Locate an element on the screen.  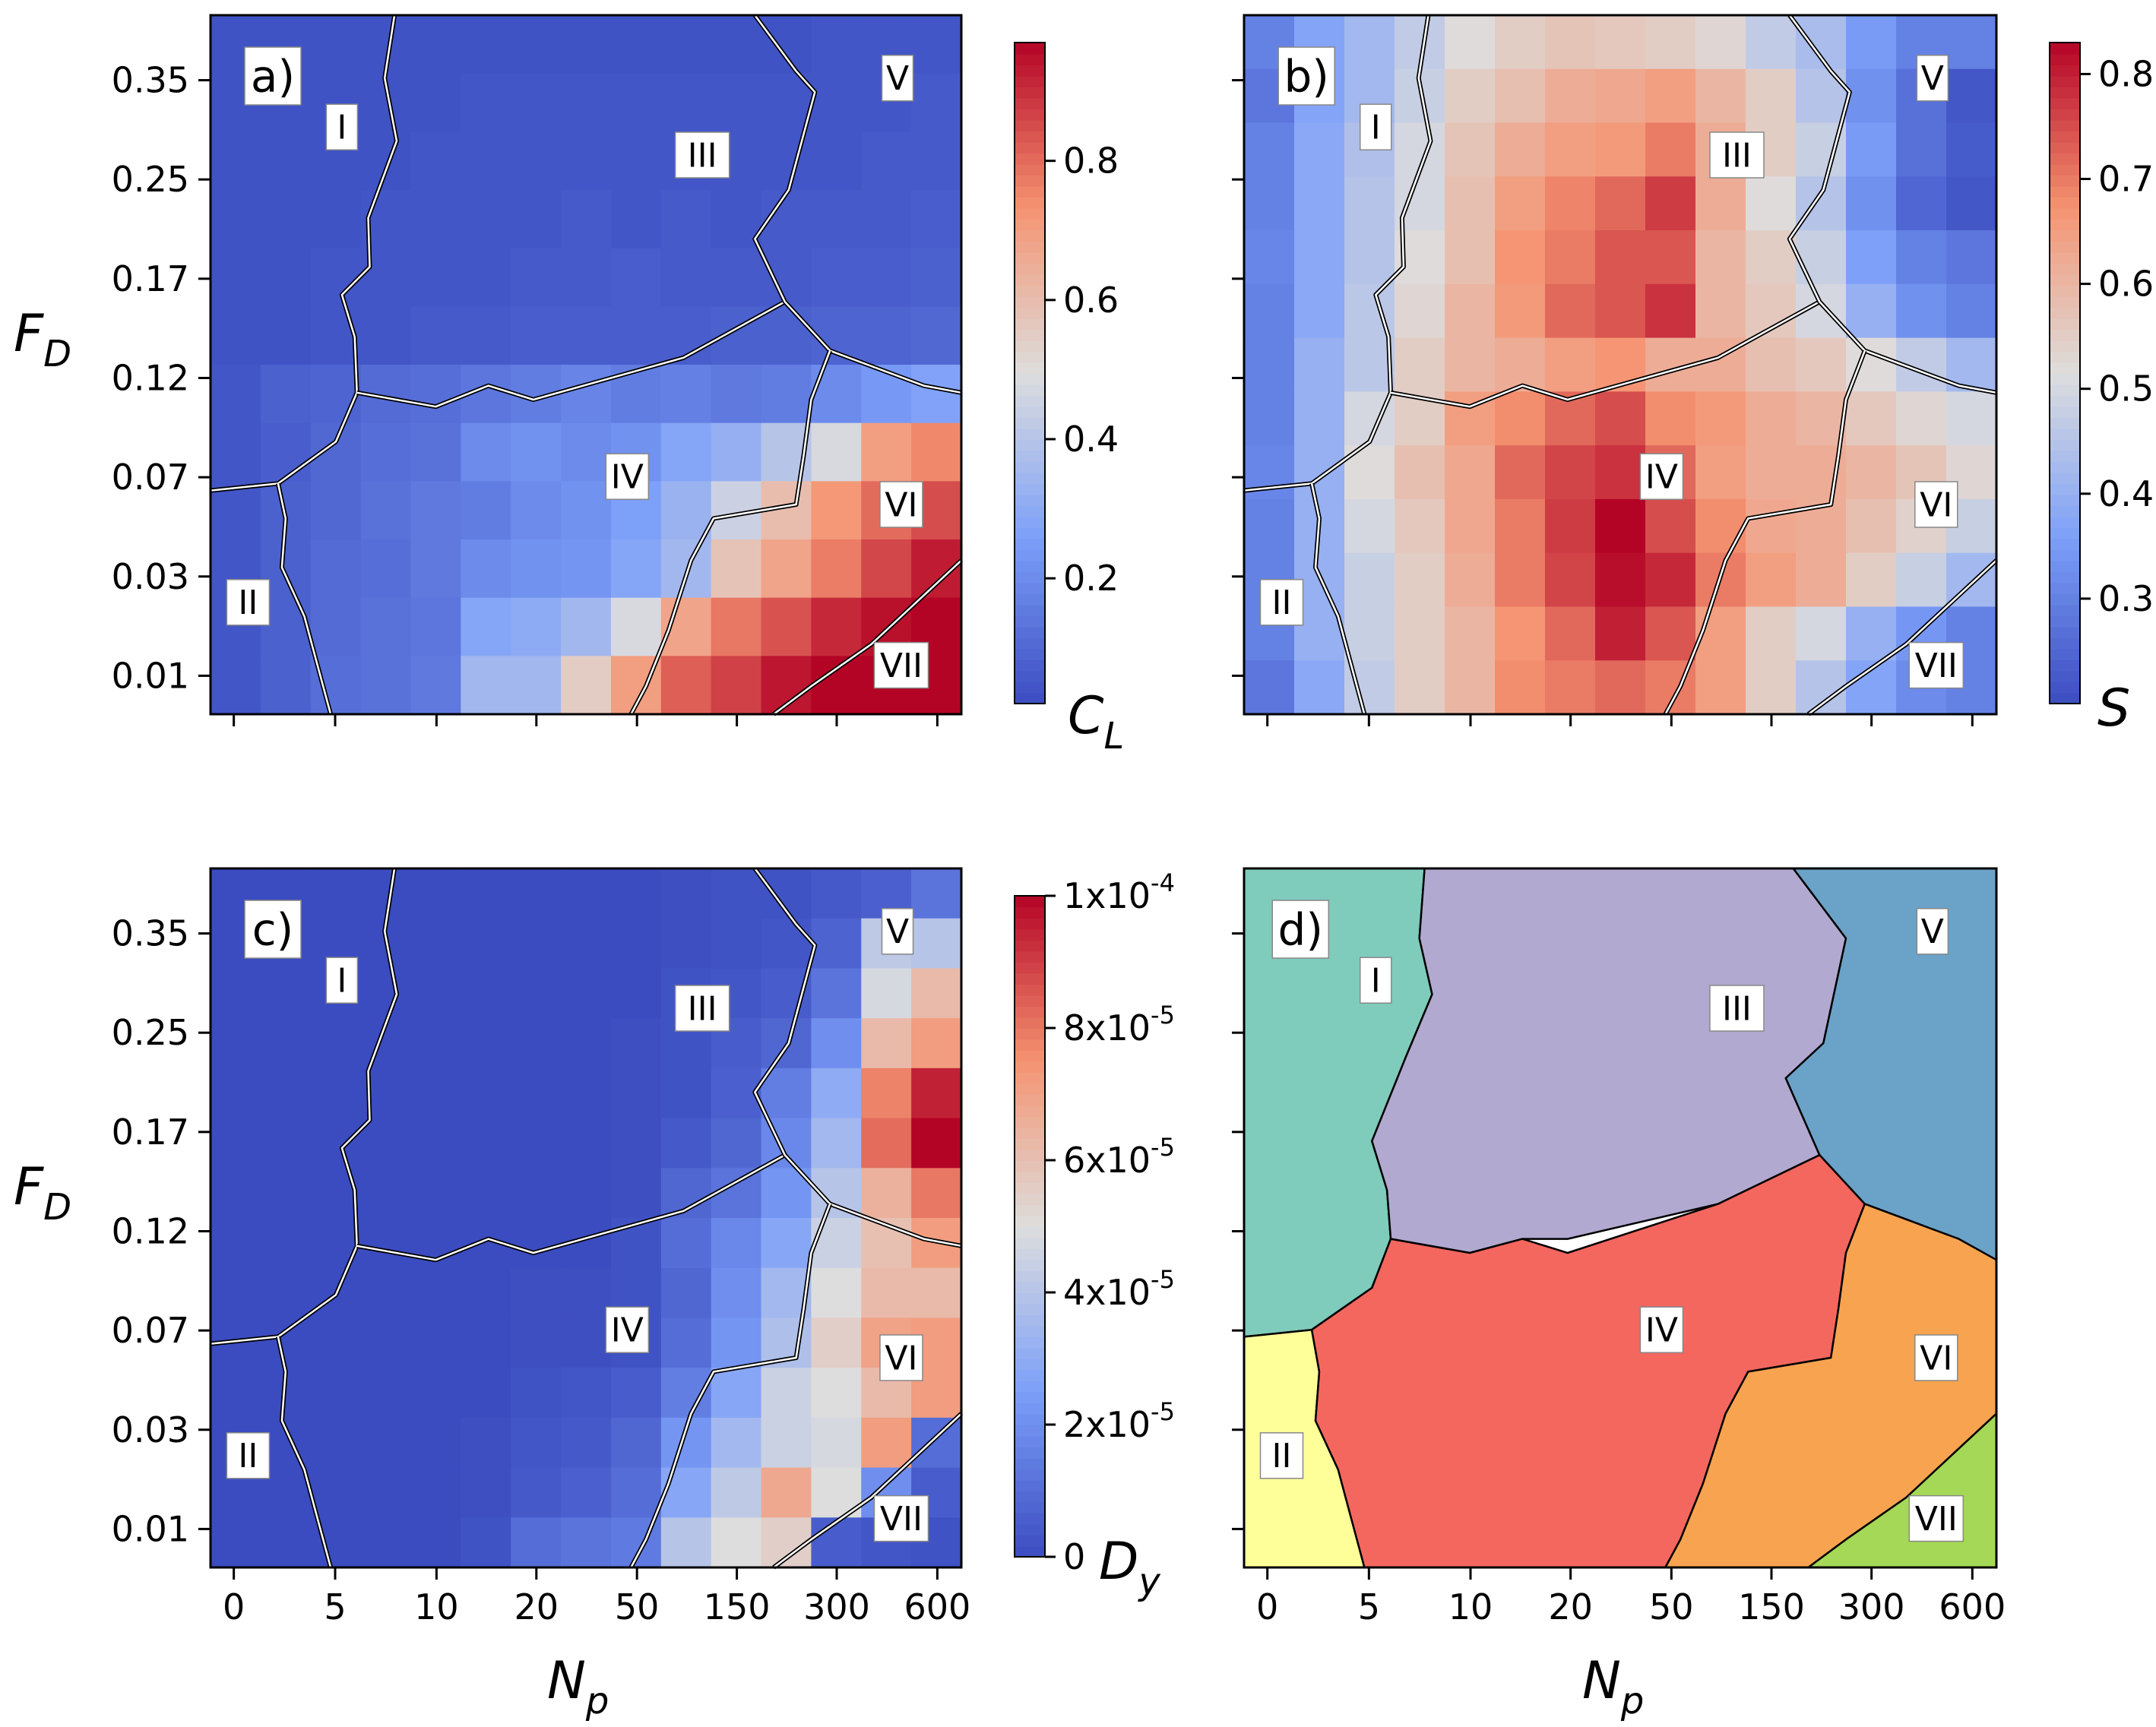
y-tick-label: 0.35 is located at coordinates (150, 80).